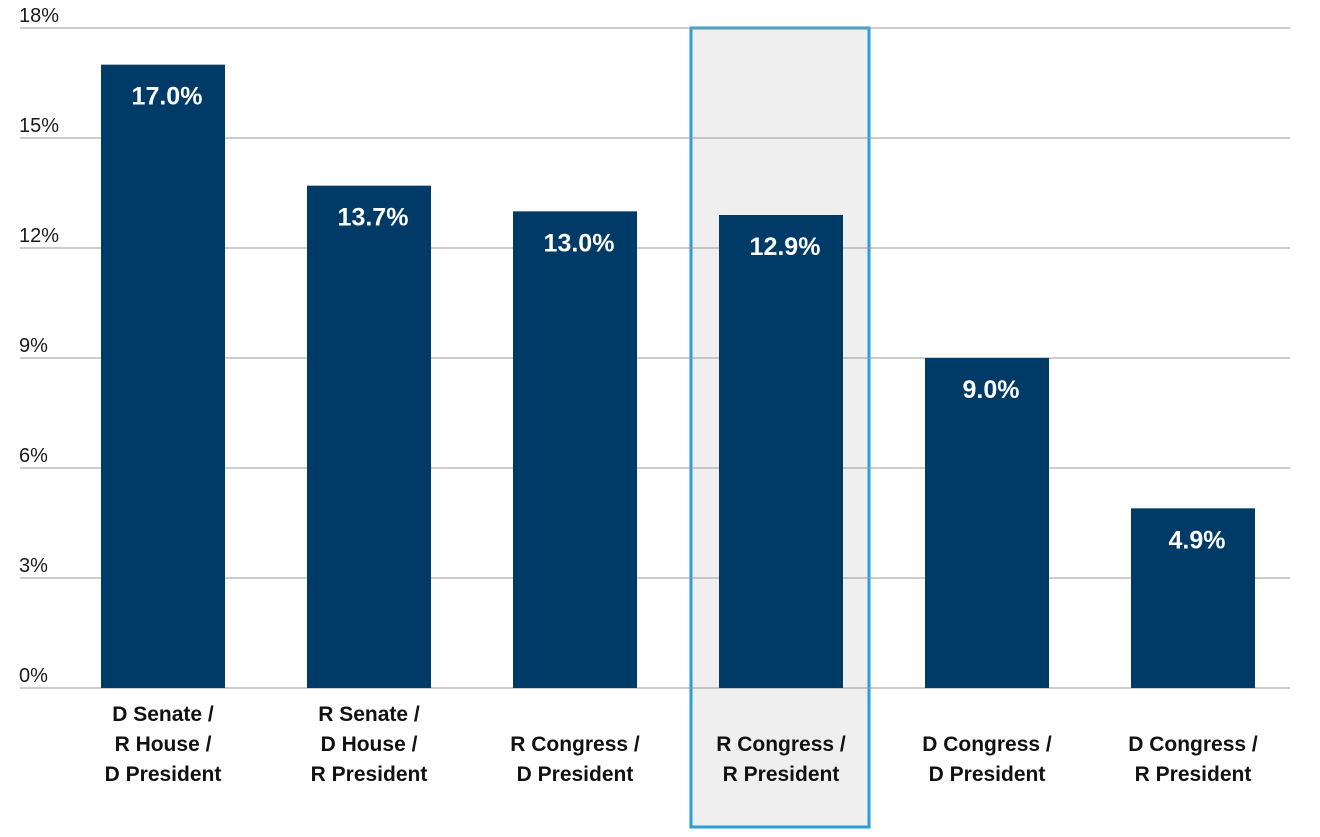 The image size is (1320, 837). I want to click on bar-value-label: 17.0%, so click(167, 97).